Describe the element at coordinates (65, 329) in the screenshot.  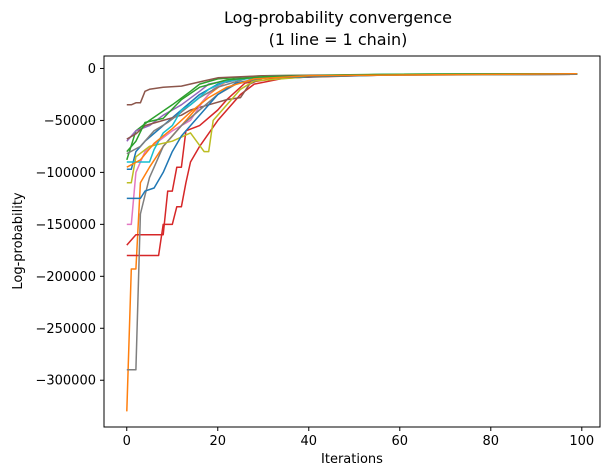
I see `y-tick-label: −250000` at that location.